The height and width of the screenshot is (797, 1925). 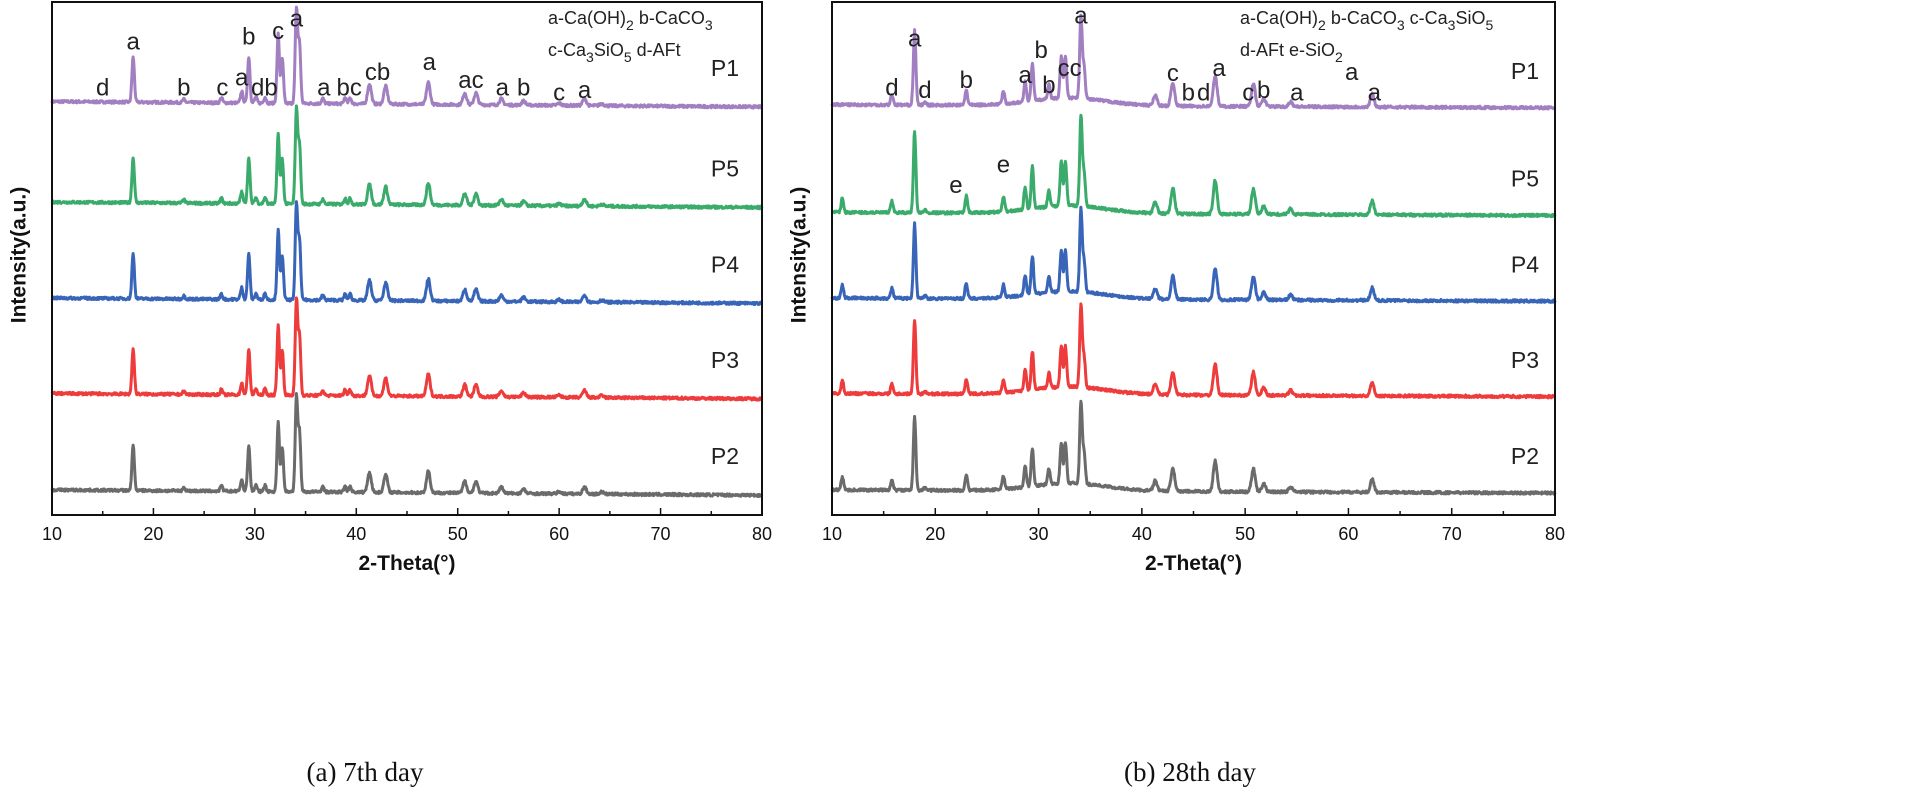 What do you see at coordinates (1366, 20) in the screenshot?
I see `legend-entry: a-Ca(OH)2​ b-CaCO3​ c-Ca3​SiO5​` at bounding box center [1366, 20].